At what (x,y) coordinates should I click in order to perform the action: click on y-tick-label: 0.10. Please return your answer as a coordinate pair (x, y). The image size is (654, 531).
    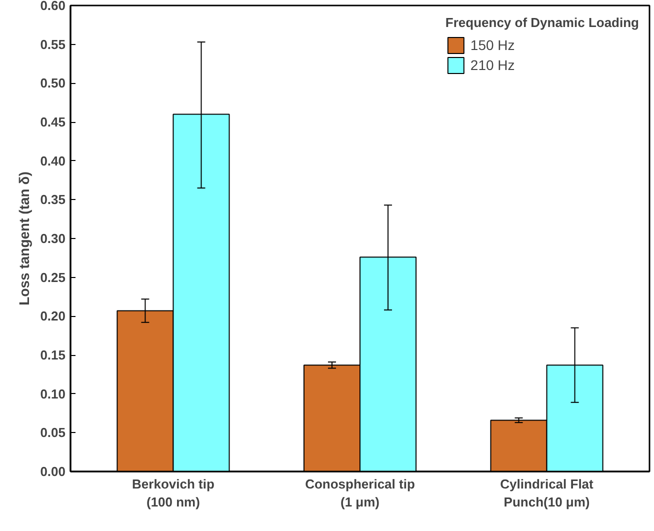
    Looking at the image, I should click on (53, 394).